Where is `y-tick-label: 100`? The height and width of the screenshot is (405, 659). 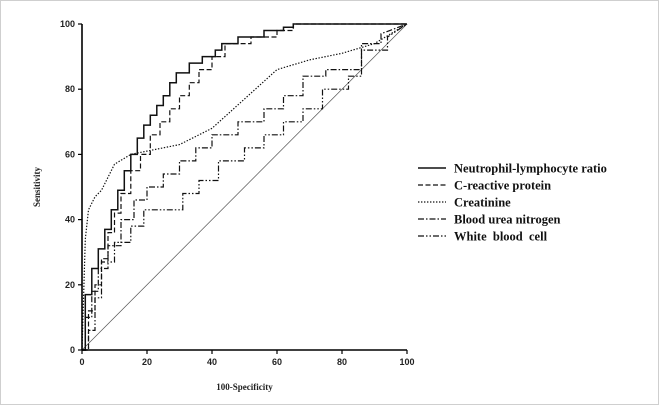
y-tick-label: 100 is located at coordinates (67, 24).